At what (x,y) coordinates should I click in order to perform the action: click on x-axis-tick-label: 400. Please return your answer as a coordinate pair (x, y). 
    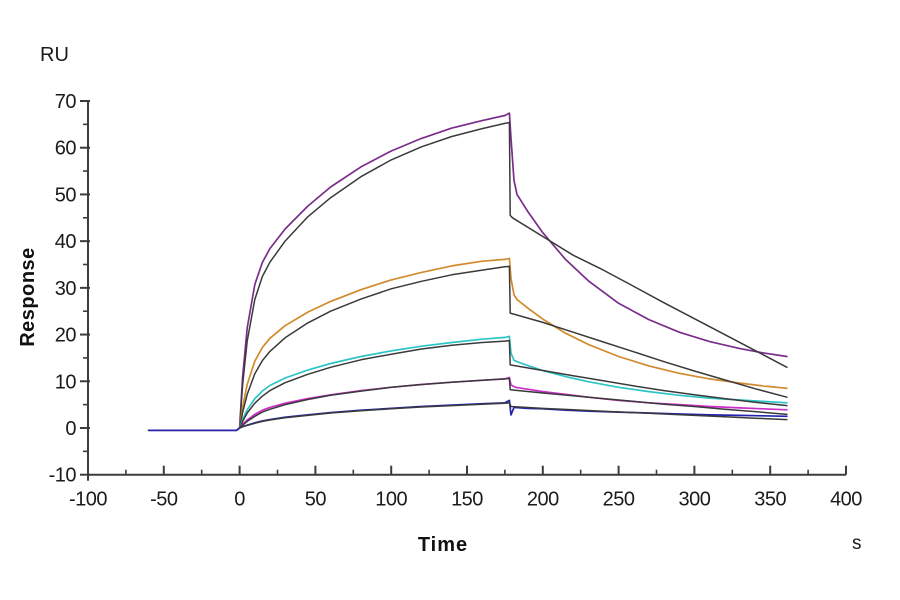
    Looking at the image, I should click on (846, 500).